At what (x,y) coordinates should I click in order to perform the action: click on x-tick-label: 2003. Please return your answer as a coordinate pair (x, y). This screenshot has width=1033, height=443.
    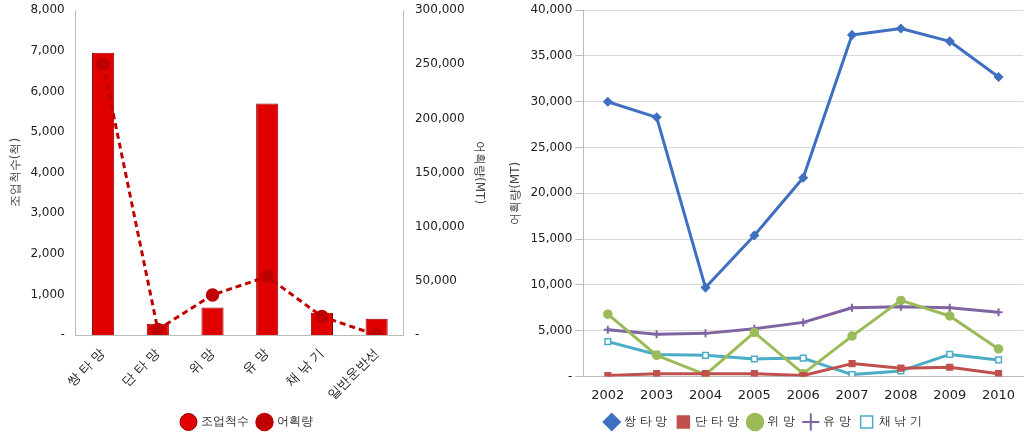
    Looking at the image, I should click on (657, 394).